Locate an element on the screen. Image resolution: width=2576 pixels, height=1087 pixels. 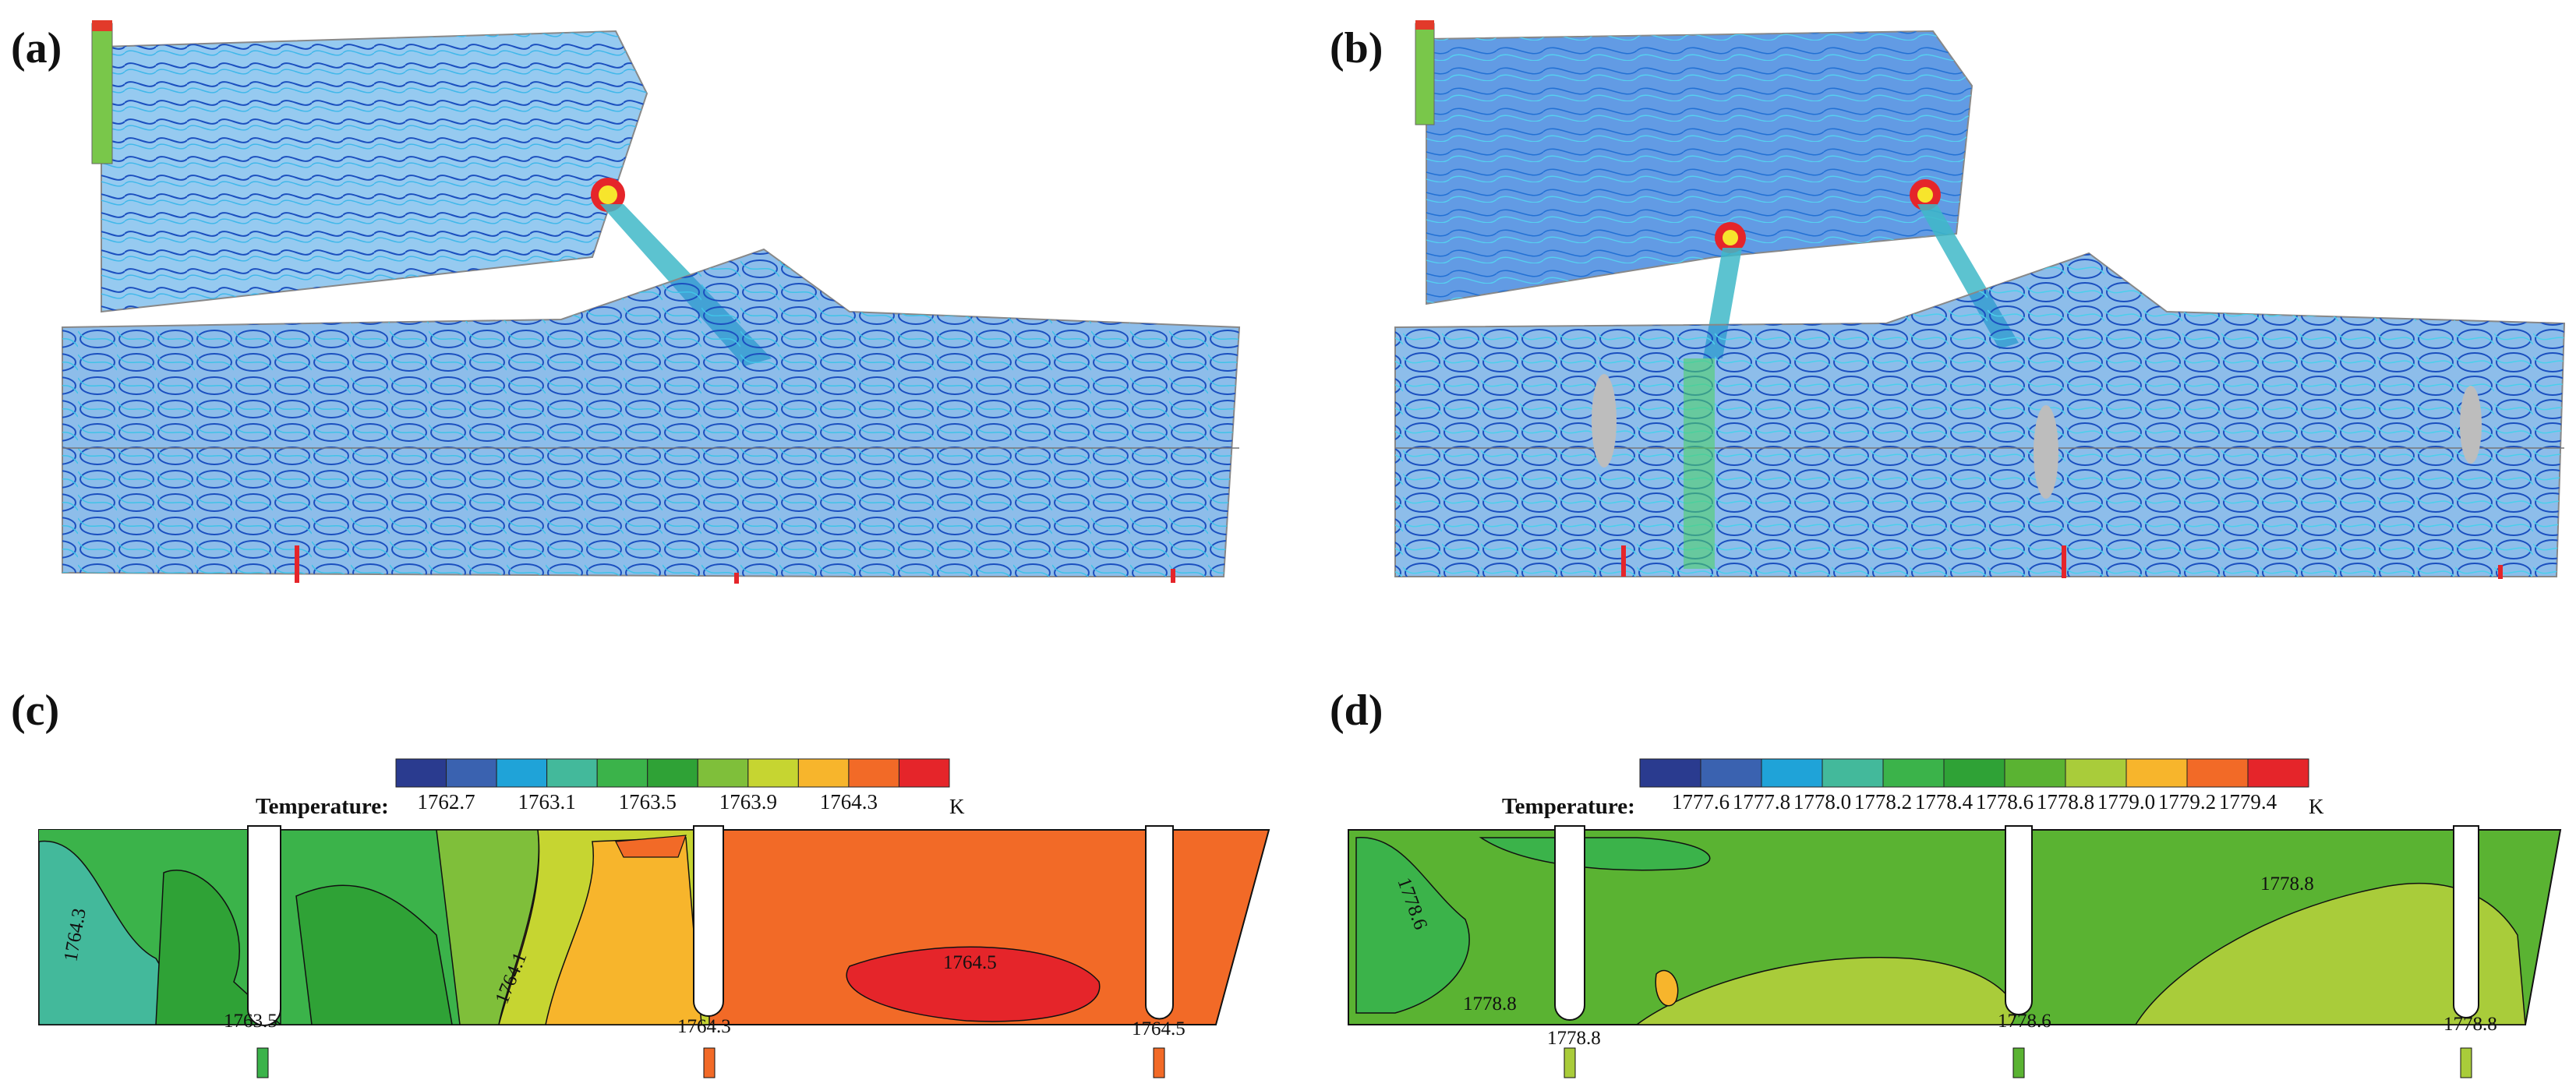
colorbar-tick-label: 1778.6 is located at coordinates (2005, 802).